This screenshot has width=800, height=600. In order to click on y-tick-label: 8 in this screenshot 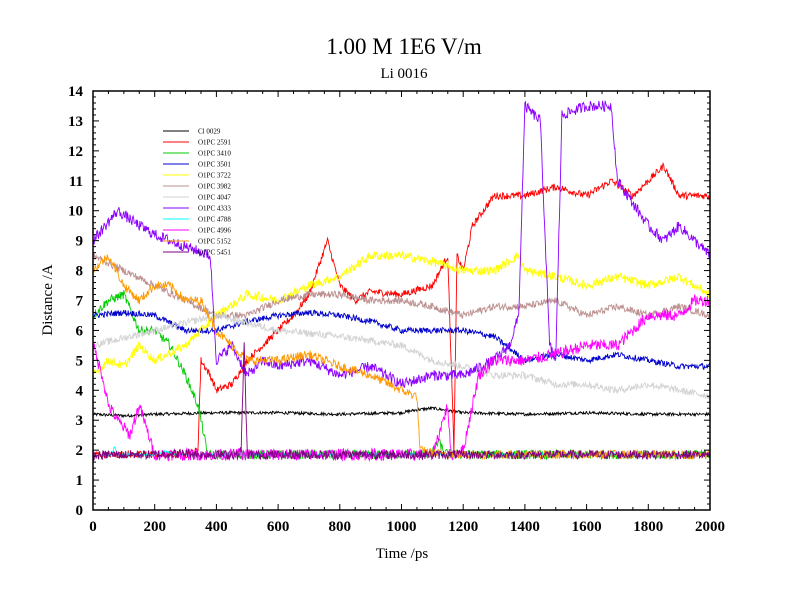, I will do `click(80, 272)`.